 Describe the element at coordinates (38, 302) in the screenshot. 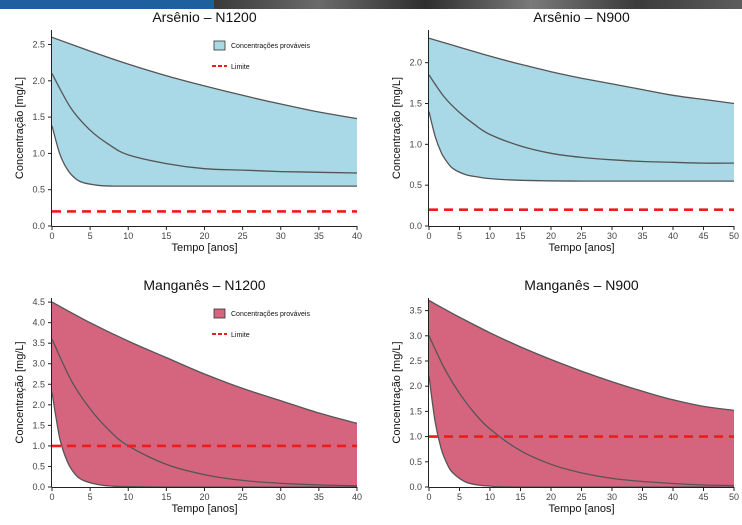

I see `y-tick-label: 4.5` at that location.